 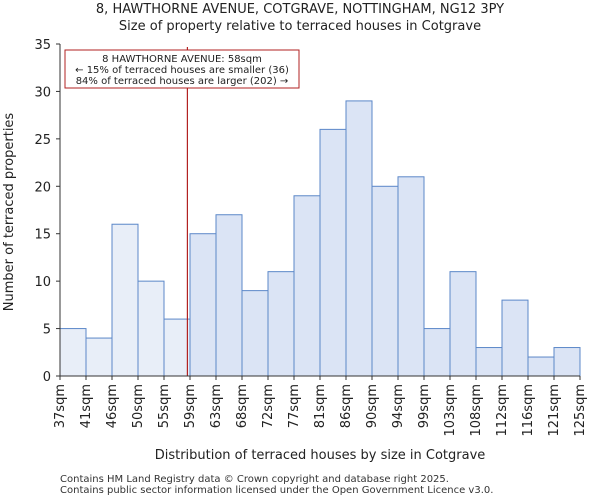 What do you see at coordinates (42, 282) in the screenshot?
I see `y-tick-label-10: 10` at bounding box center [42, 282].